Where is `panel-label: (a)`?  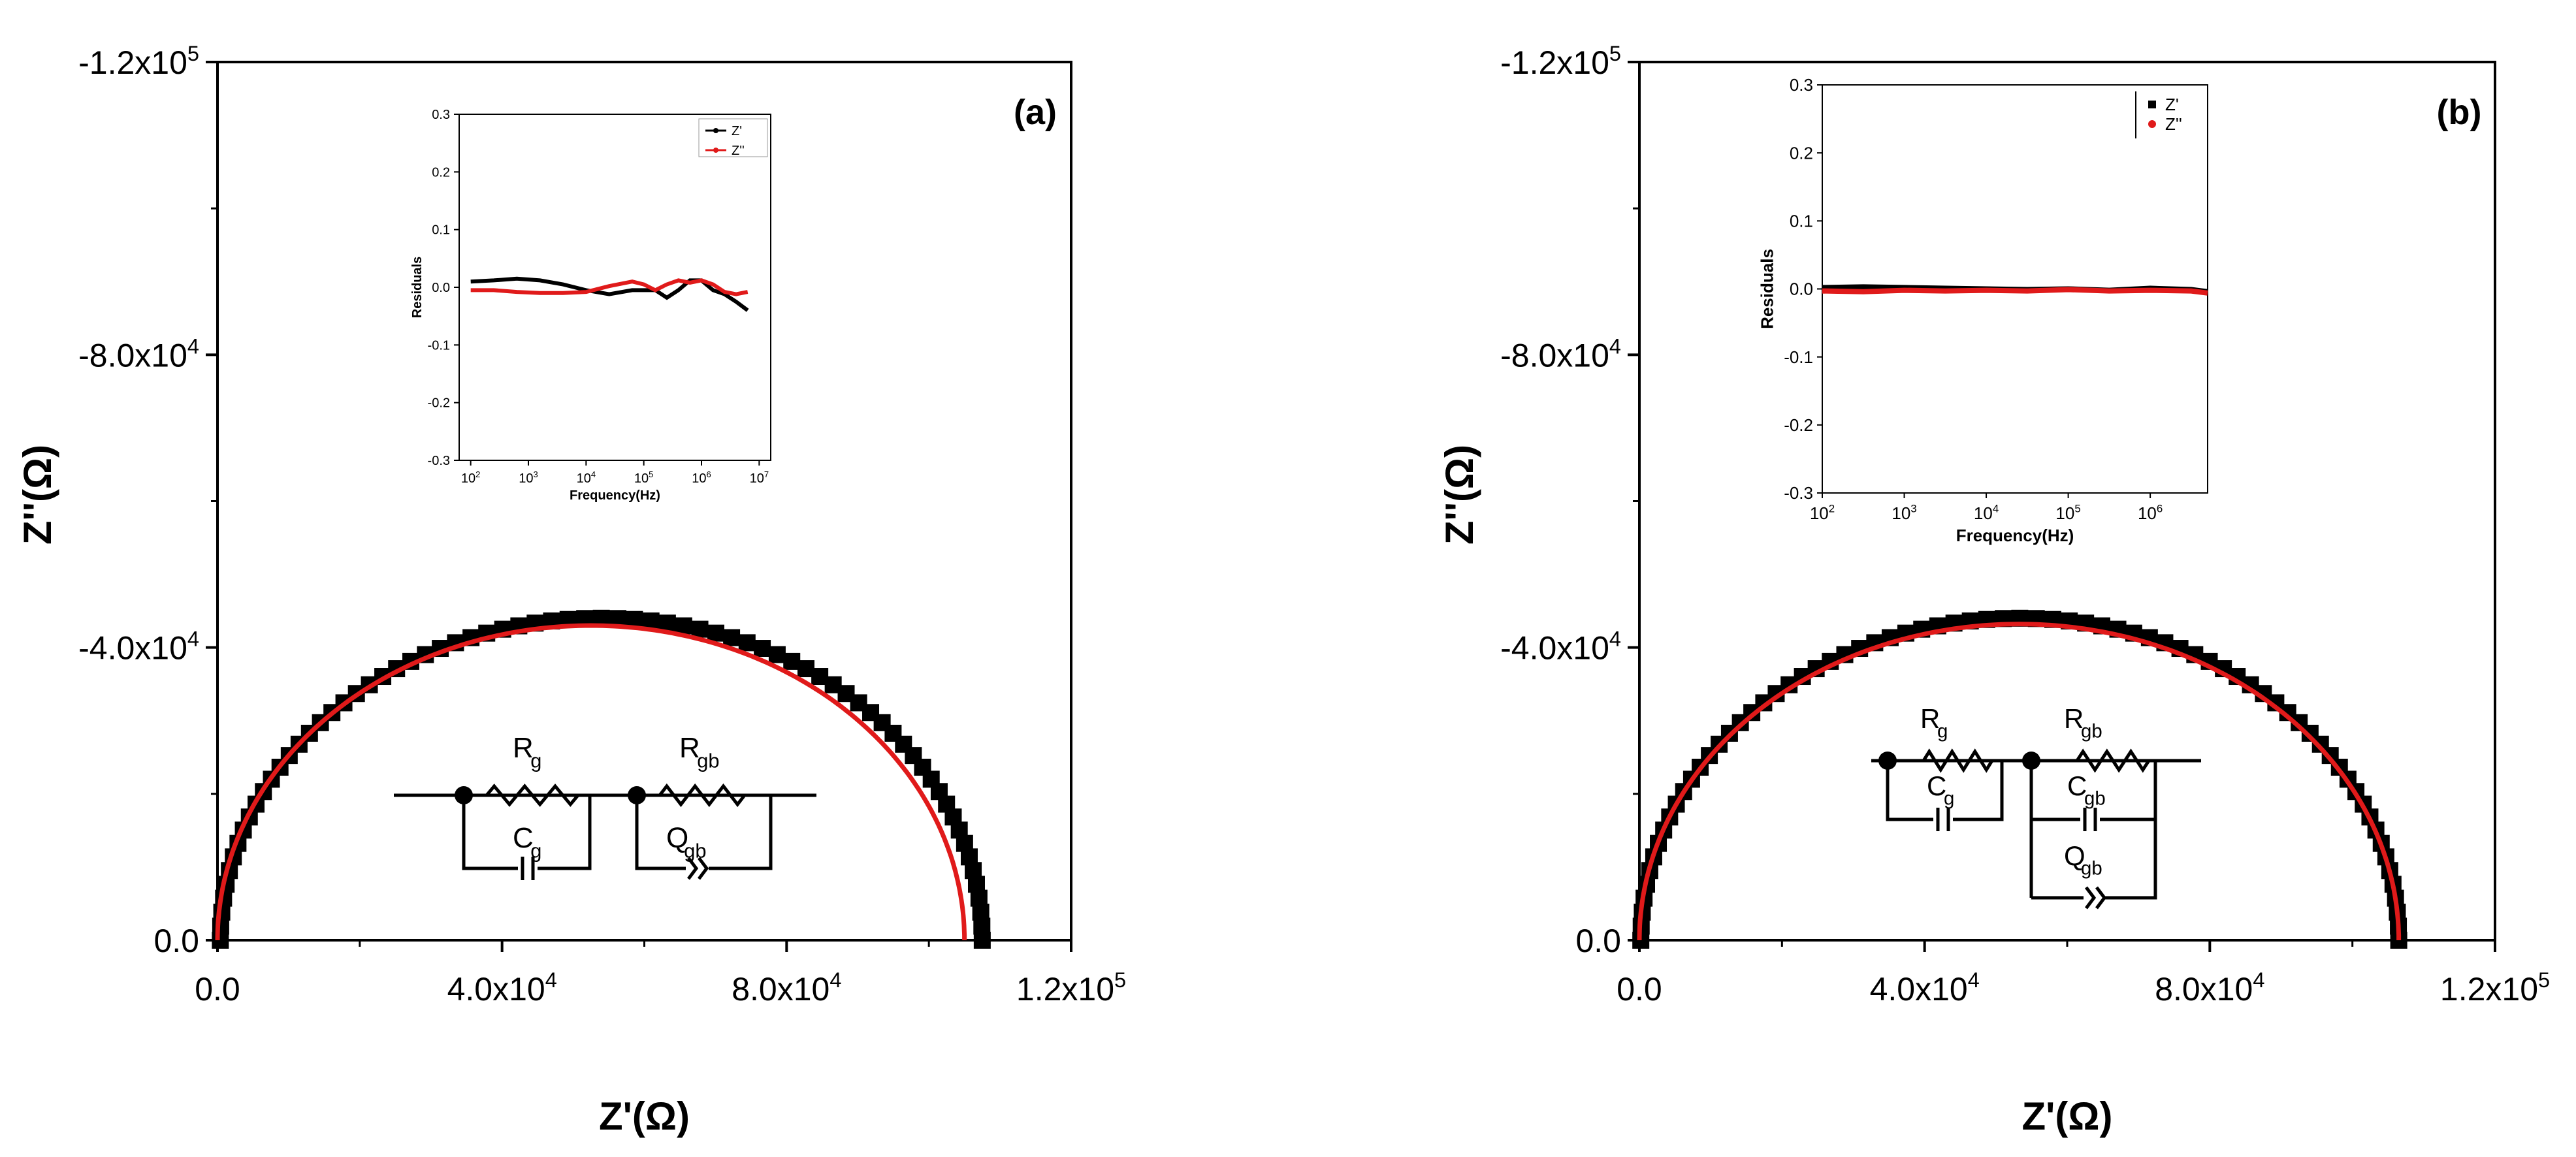 panel-label: (a) is located at coordinates (1035, 112).